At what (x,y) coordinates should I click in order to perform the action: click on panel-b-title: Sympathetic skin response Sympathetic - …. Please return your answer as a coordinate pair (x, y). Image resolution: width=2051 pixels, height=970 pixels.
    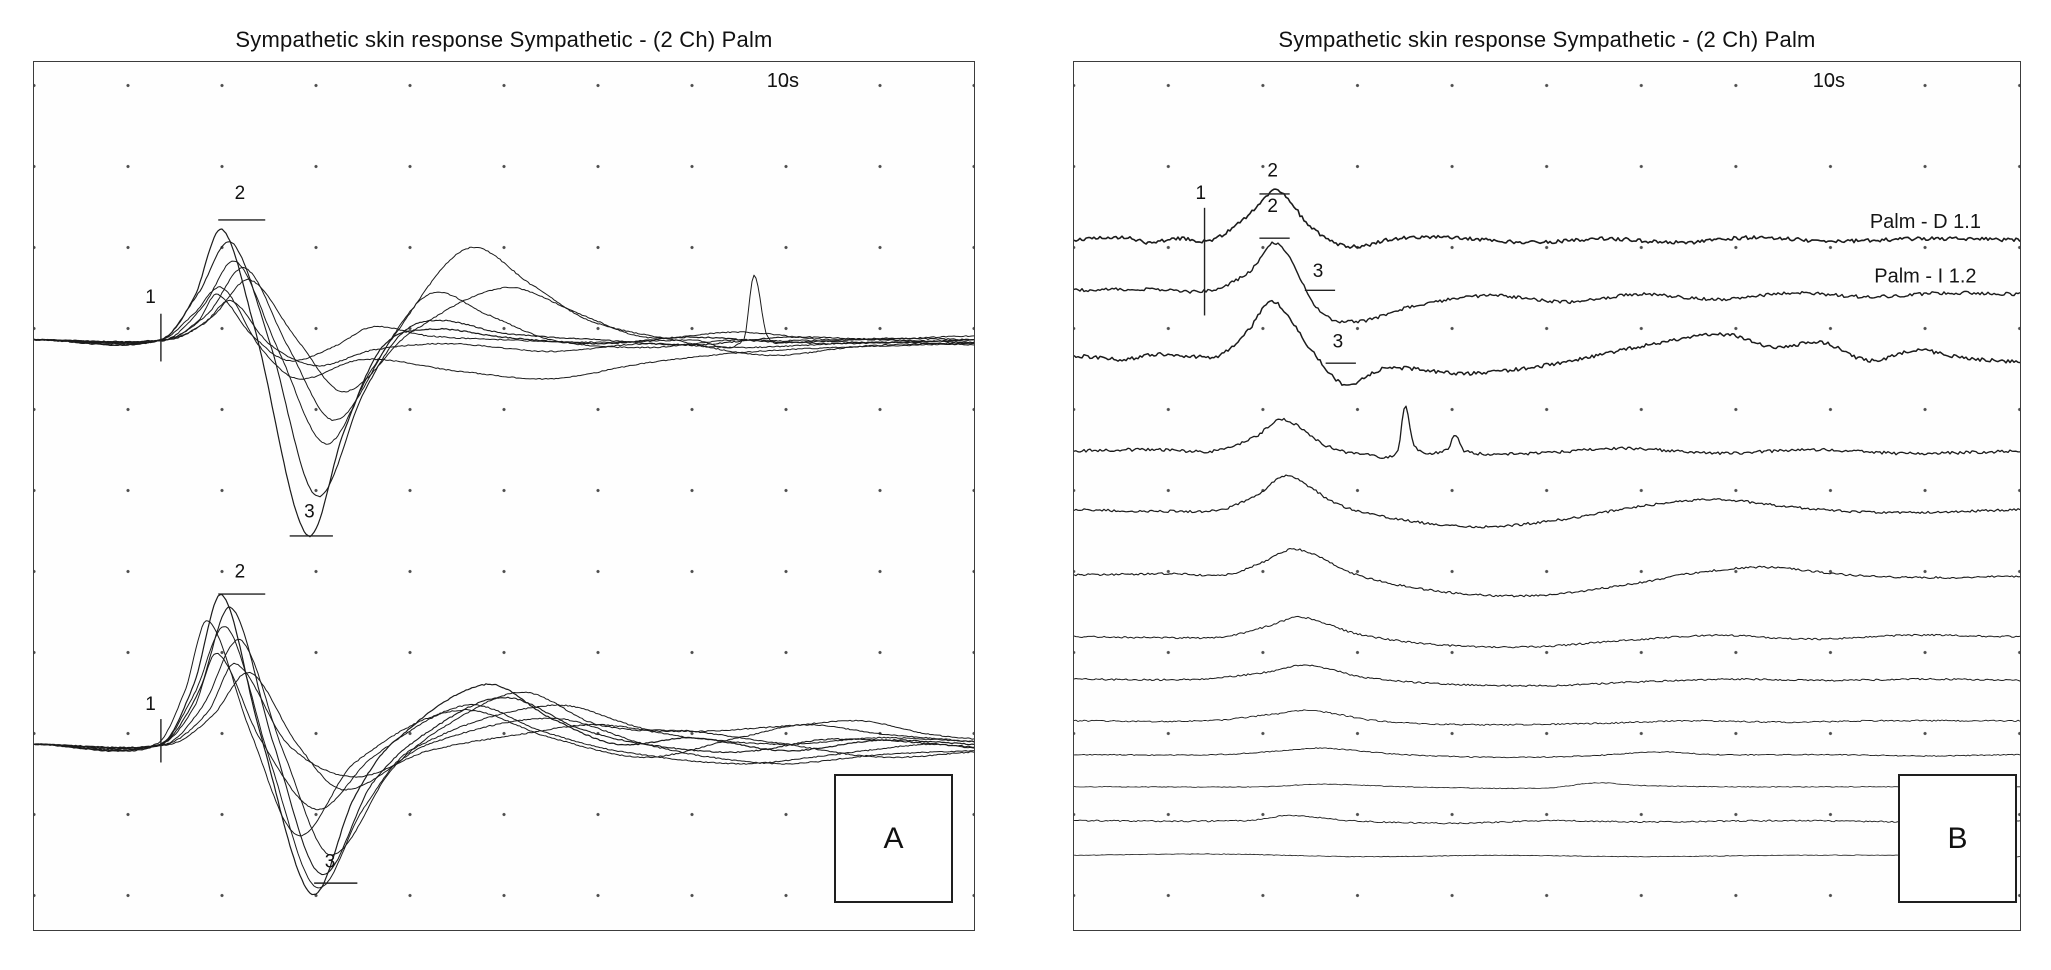
    Looking at the image, I should click on (1547, 39).